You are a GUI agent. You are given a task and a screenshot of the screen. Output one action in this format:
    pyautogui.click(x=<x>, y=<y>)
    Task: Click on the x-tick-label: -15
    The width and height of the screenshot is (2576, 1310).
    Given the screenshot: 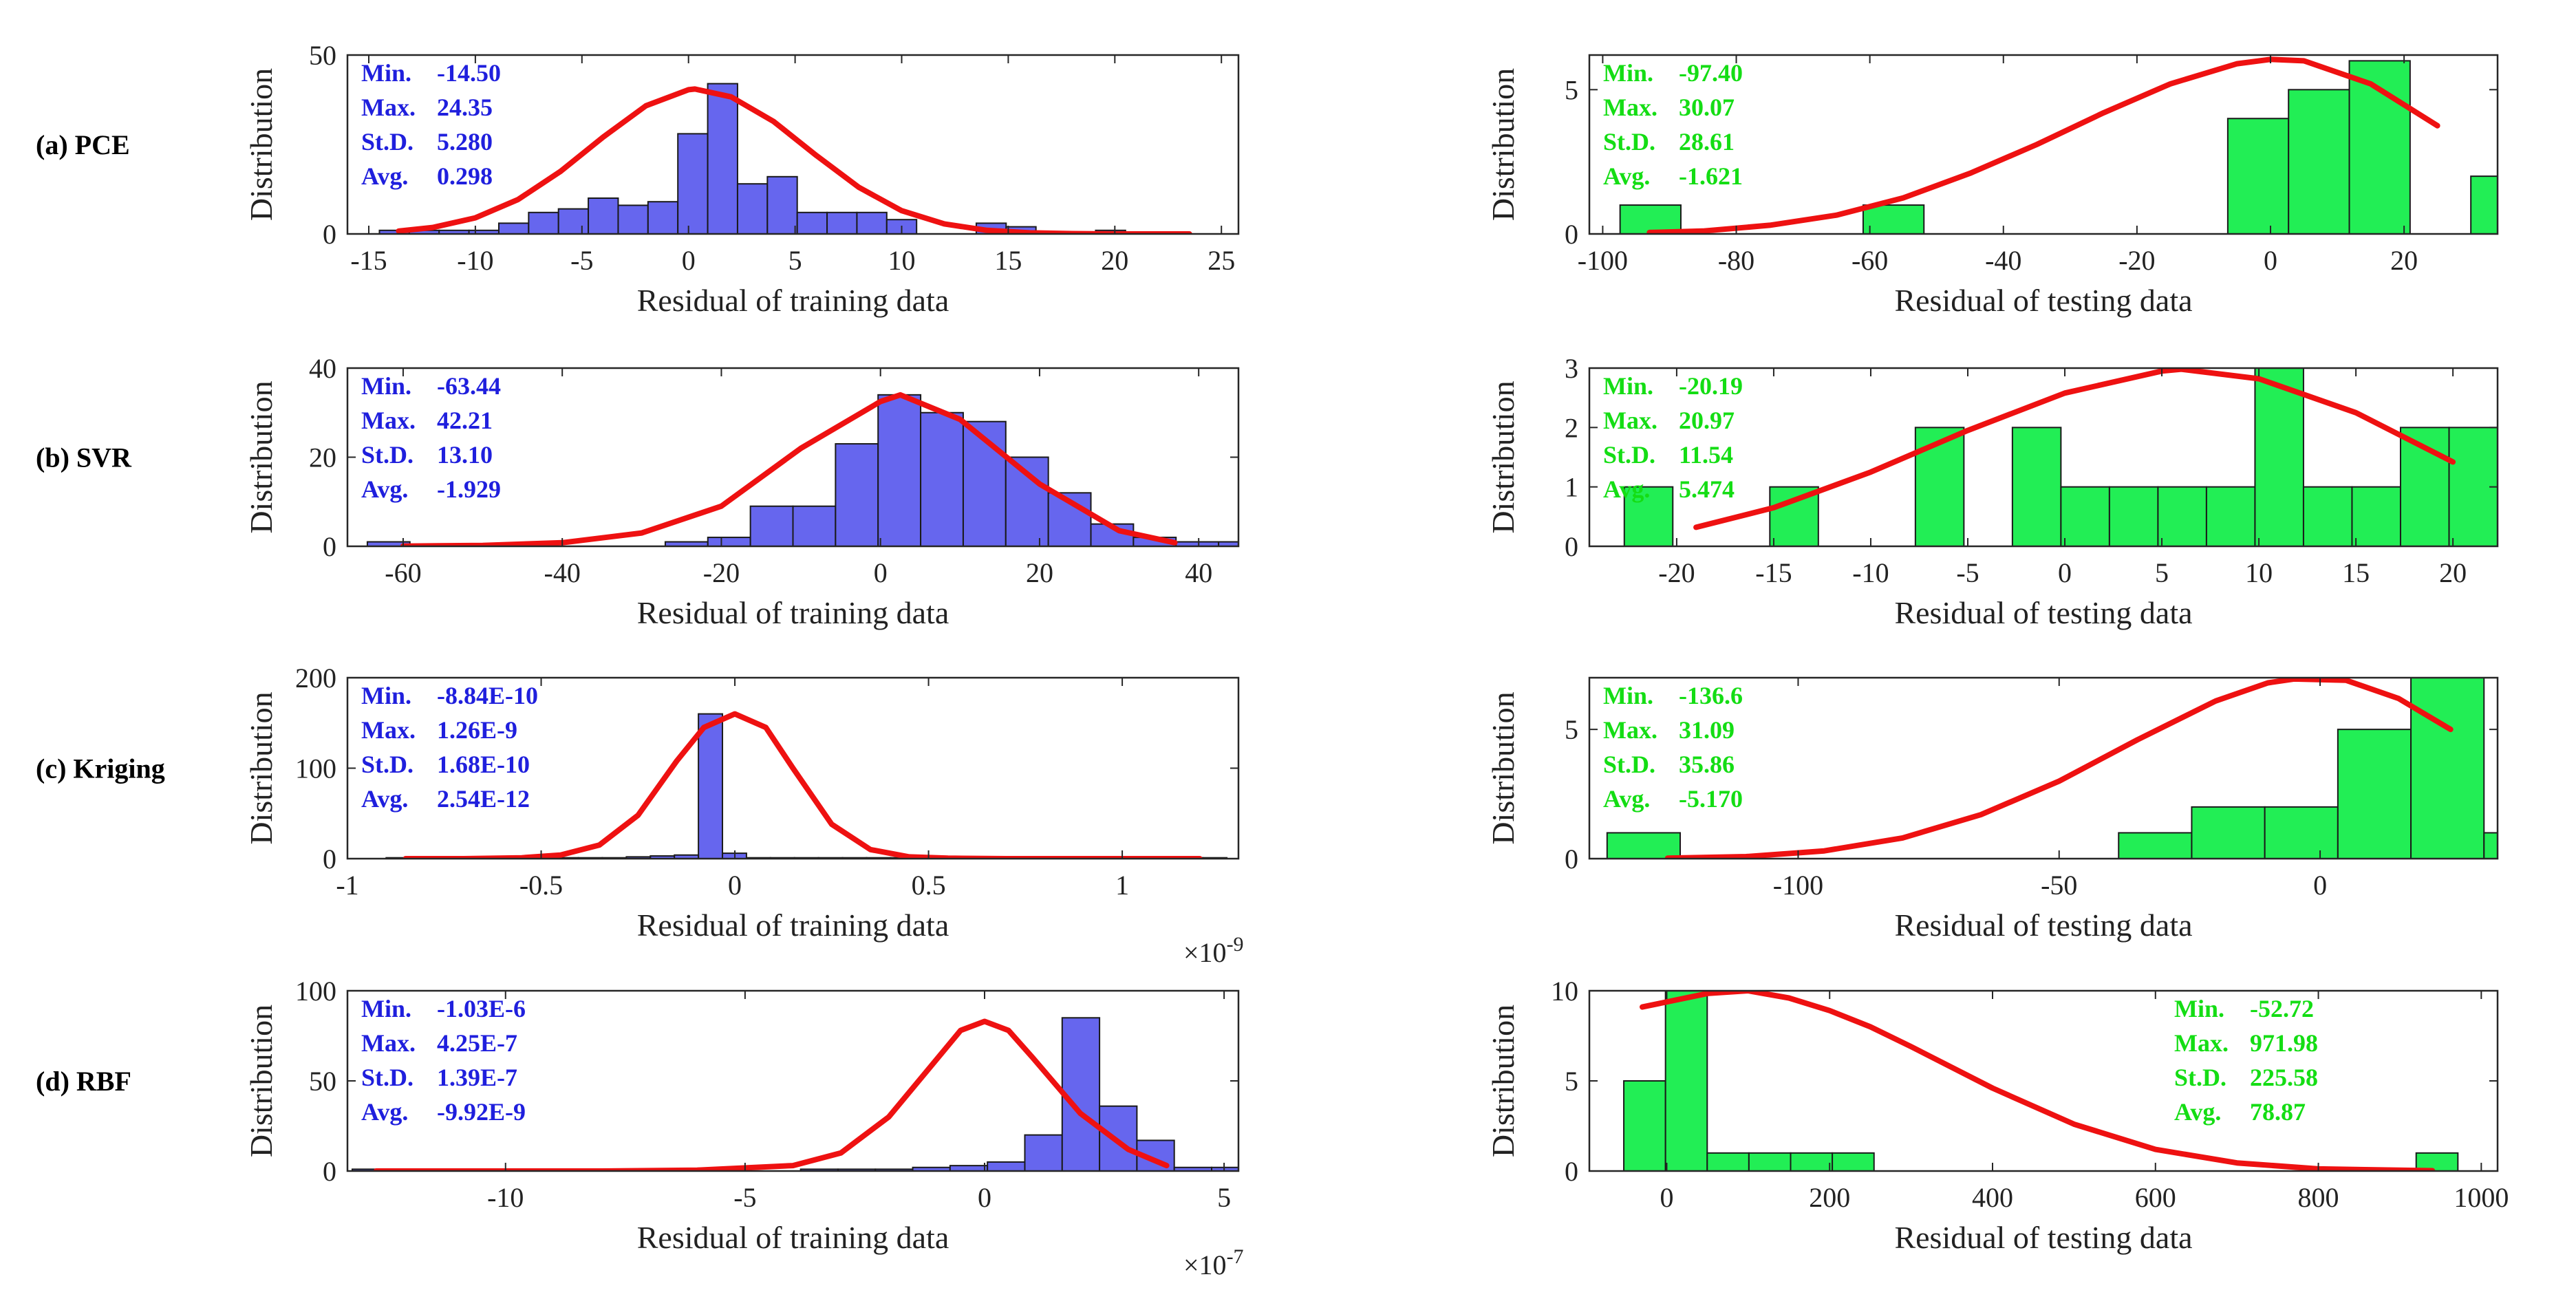 What is the action you would take?
    pyautogui.click(x=1773, y=572)
    